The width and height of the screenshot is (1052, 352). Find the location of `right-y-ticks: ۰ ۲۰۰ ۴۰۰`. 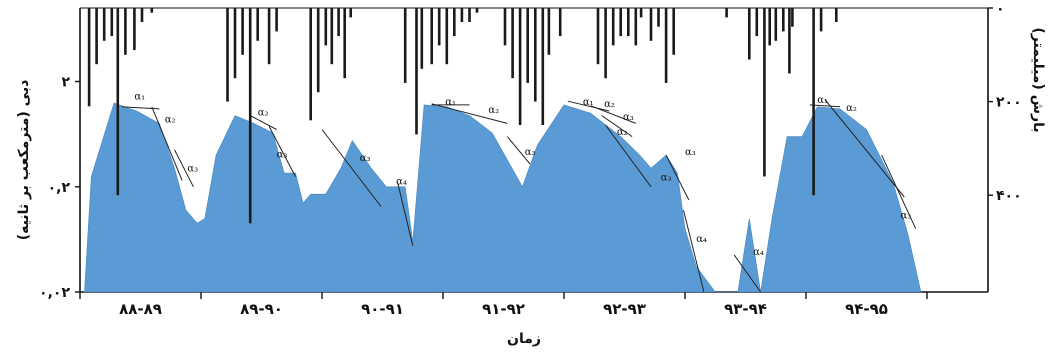

right-y-ticks: ۰ ۲۰۰ ۴۰۰ is located at coordinates (1005, 102).